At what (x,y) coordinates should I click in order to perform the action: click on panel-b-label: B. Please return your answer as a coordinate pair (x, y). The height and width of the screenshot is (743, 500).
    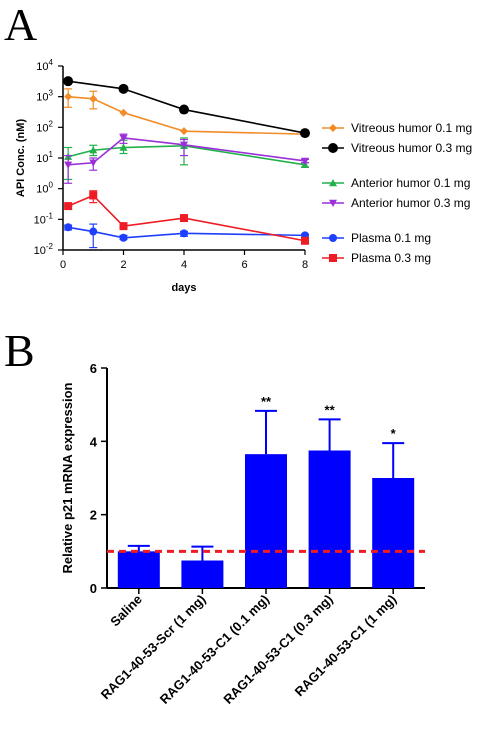
    Looking at the image, I should click on (19, 350).